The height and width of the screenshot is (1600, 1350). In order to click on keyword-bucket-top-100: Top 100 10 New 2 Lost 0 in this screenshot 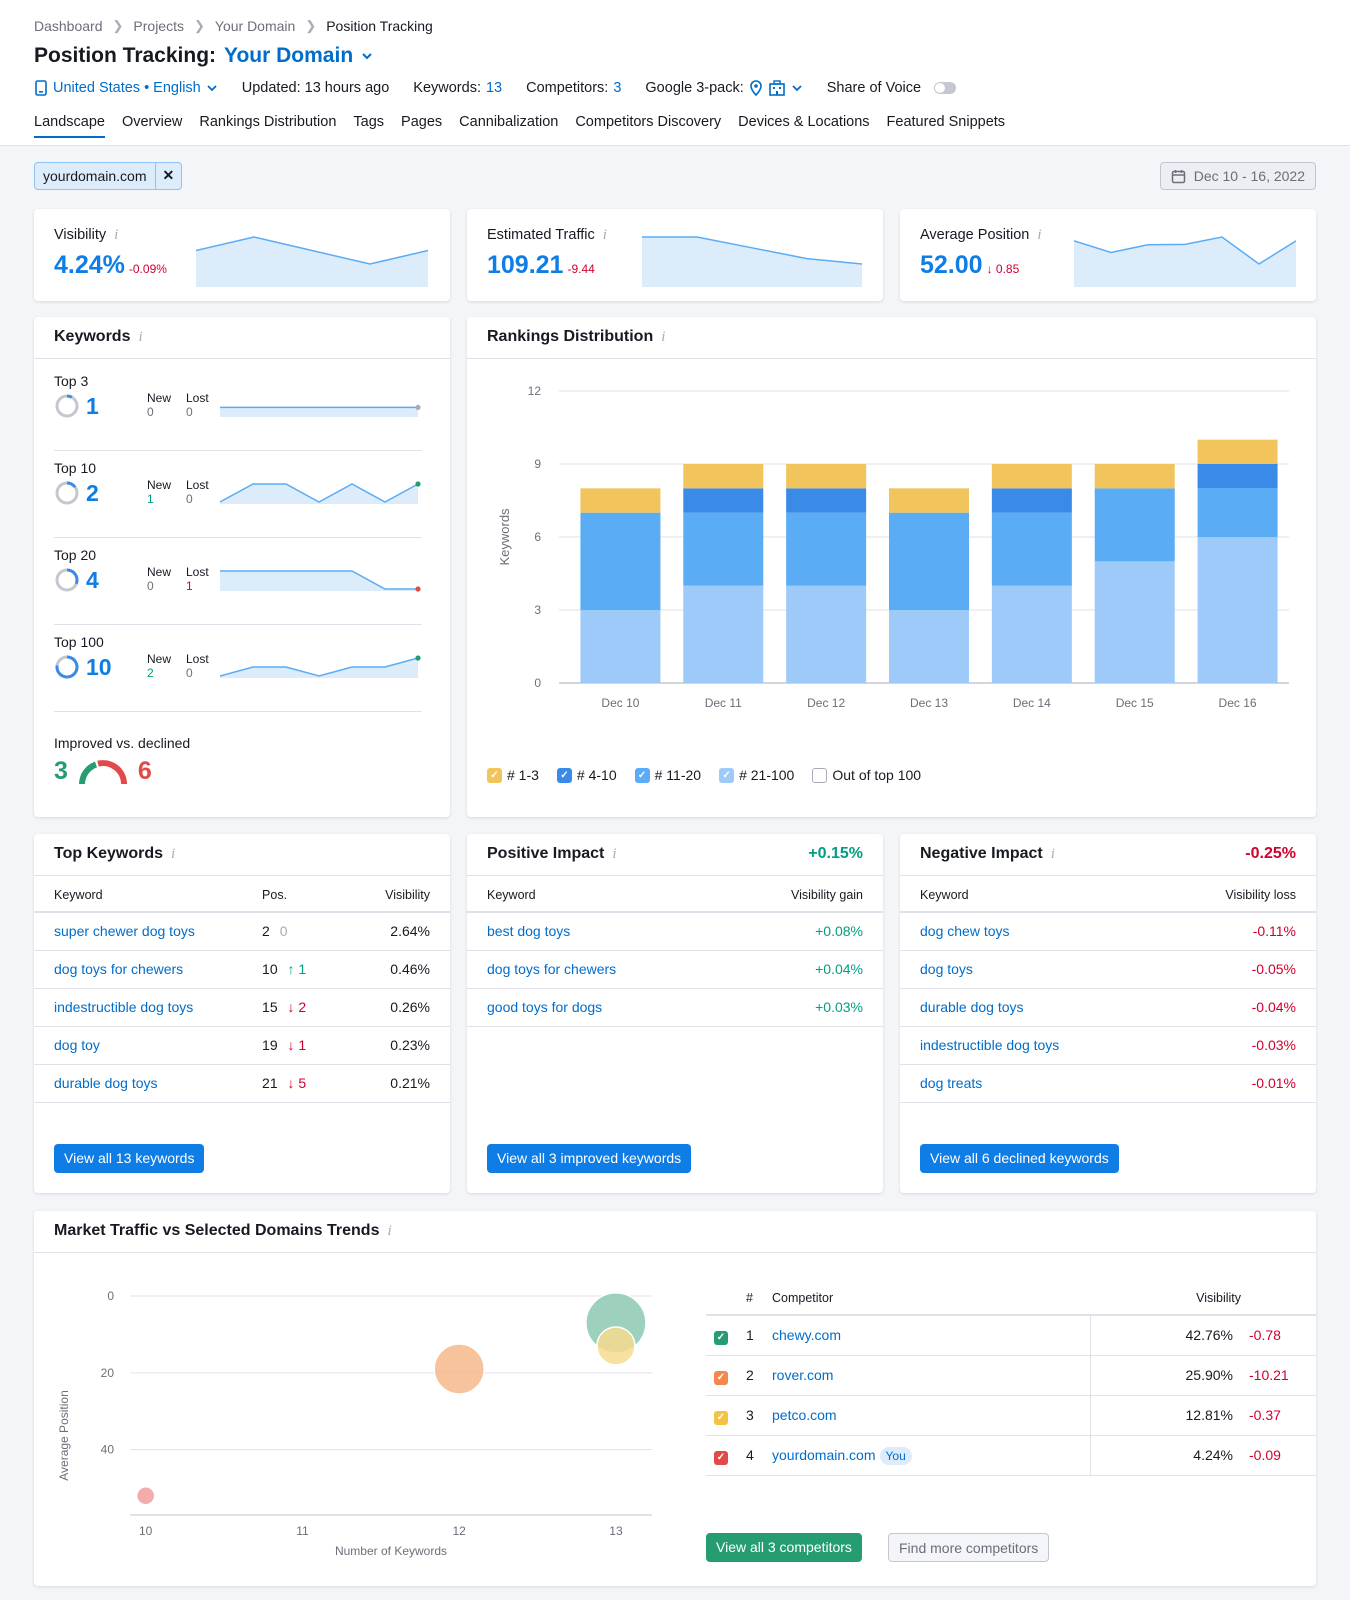, I will do `click(238, 669)`.